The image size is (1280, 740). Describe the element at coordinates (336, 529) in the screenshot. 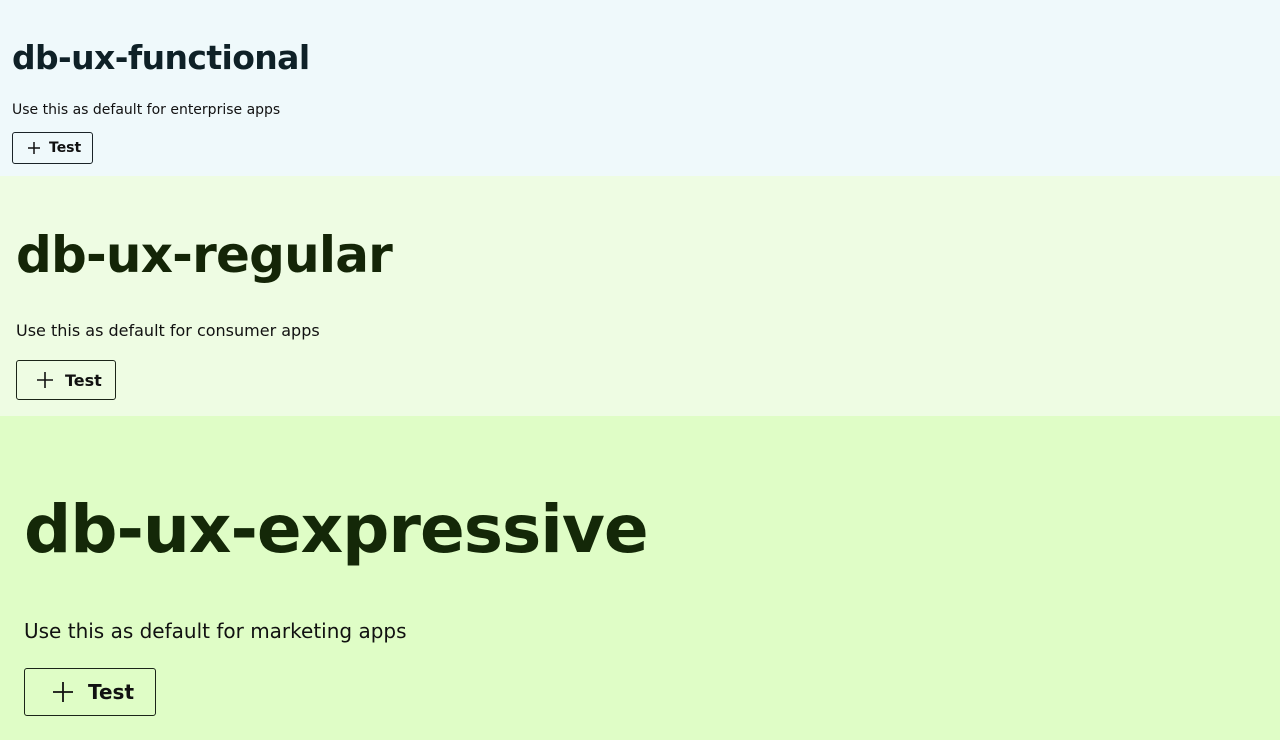

I see `section-title: db-ux-expressive` at that location.